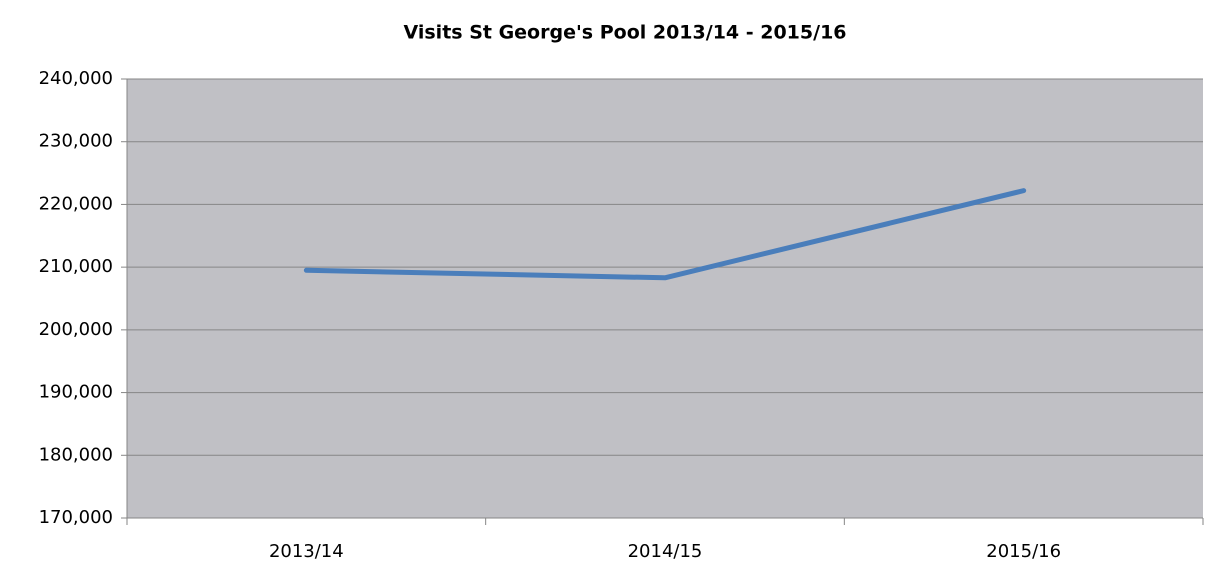  I want to click on x-tick-label: 2014/15, so click(665, 551).